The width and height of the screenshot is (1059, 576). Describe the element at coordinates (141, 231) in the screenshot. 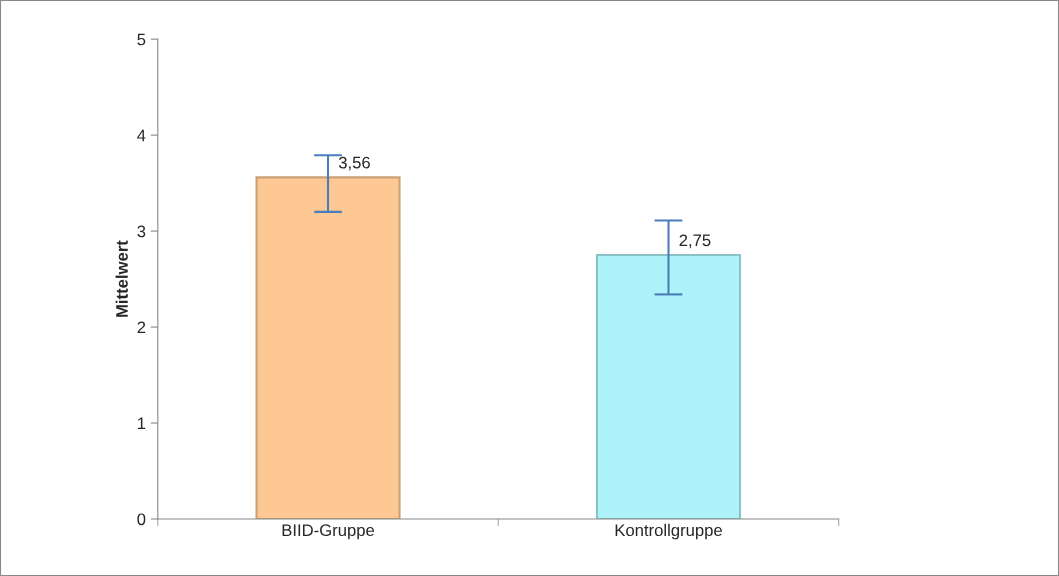

I see `y-tick-label: 3` at that location.